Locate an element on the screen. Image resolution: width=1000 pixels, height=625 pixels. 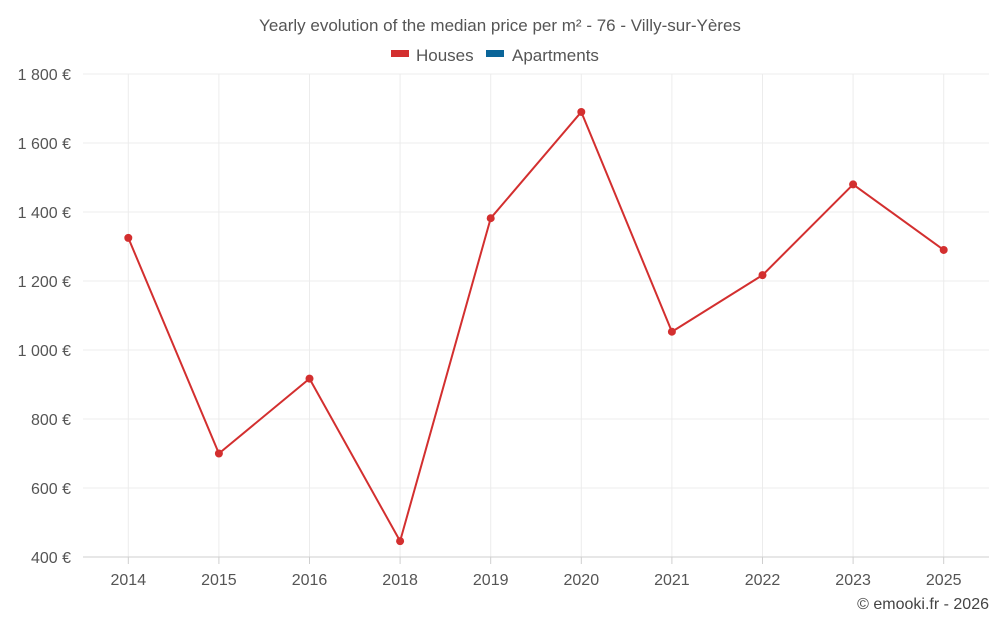
y-tick-label: 1 000 € is located at coordinates (44, 351).